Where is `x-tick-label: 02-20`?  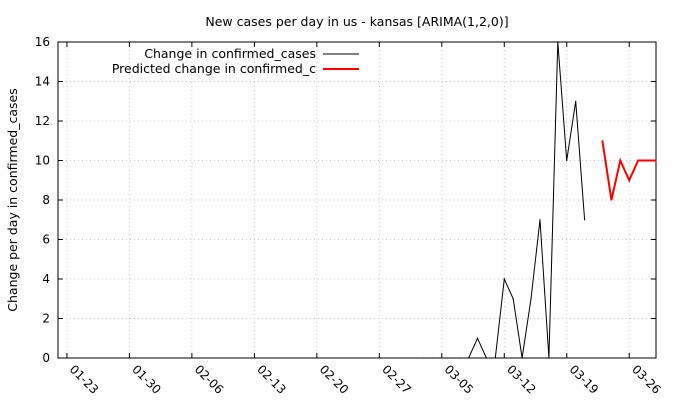
x-tick-label: 02-20 is located at coordinates (334, 379).